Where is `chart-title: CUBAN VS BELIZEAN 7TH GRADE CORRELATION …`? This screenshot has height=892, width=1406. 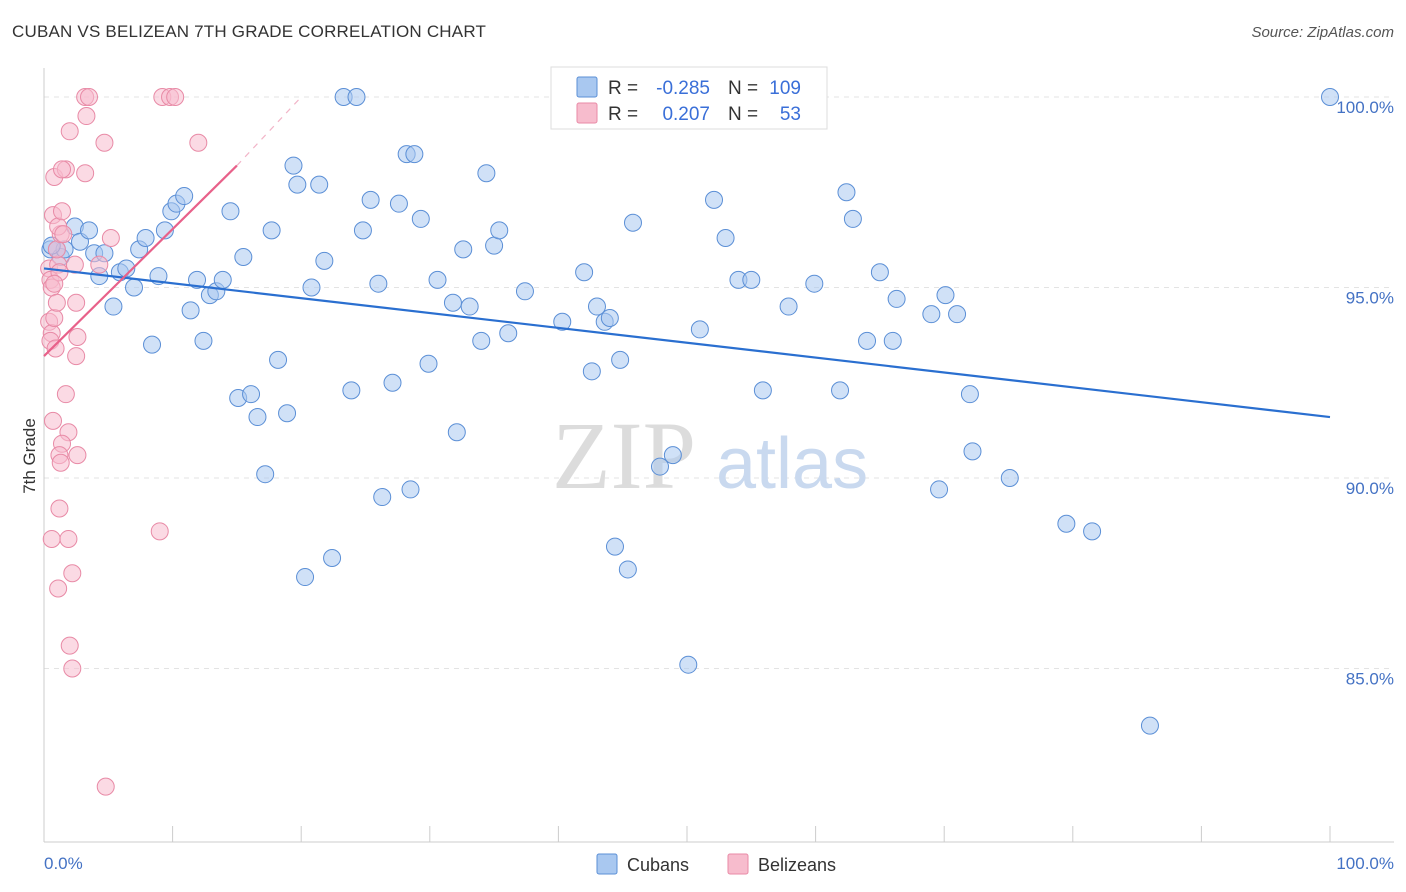 chart-title: CUBAN VS BELIZEAN 7TH GRADE CORRELATION … is located at coordinates (249, 31).